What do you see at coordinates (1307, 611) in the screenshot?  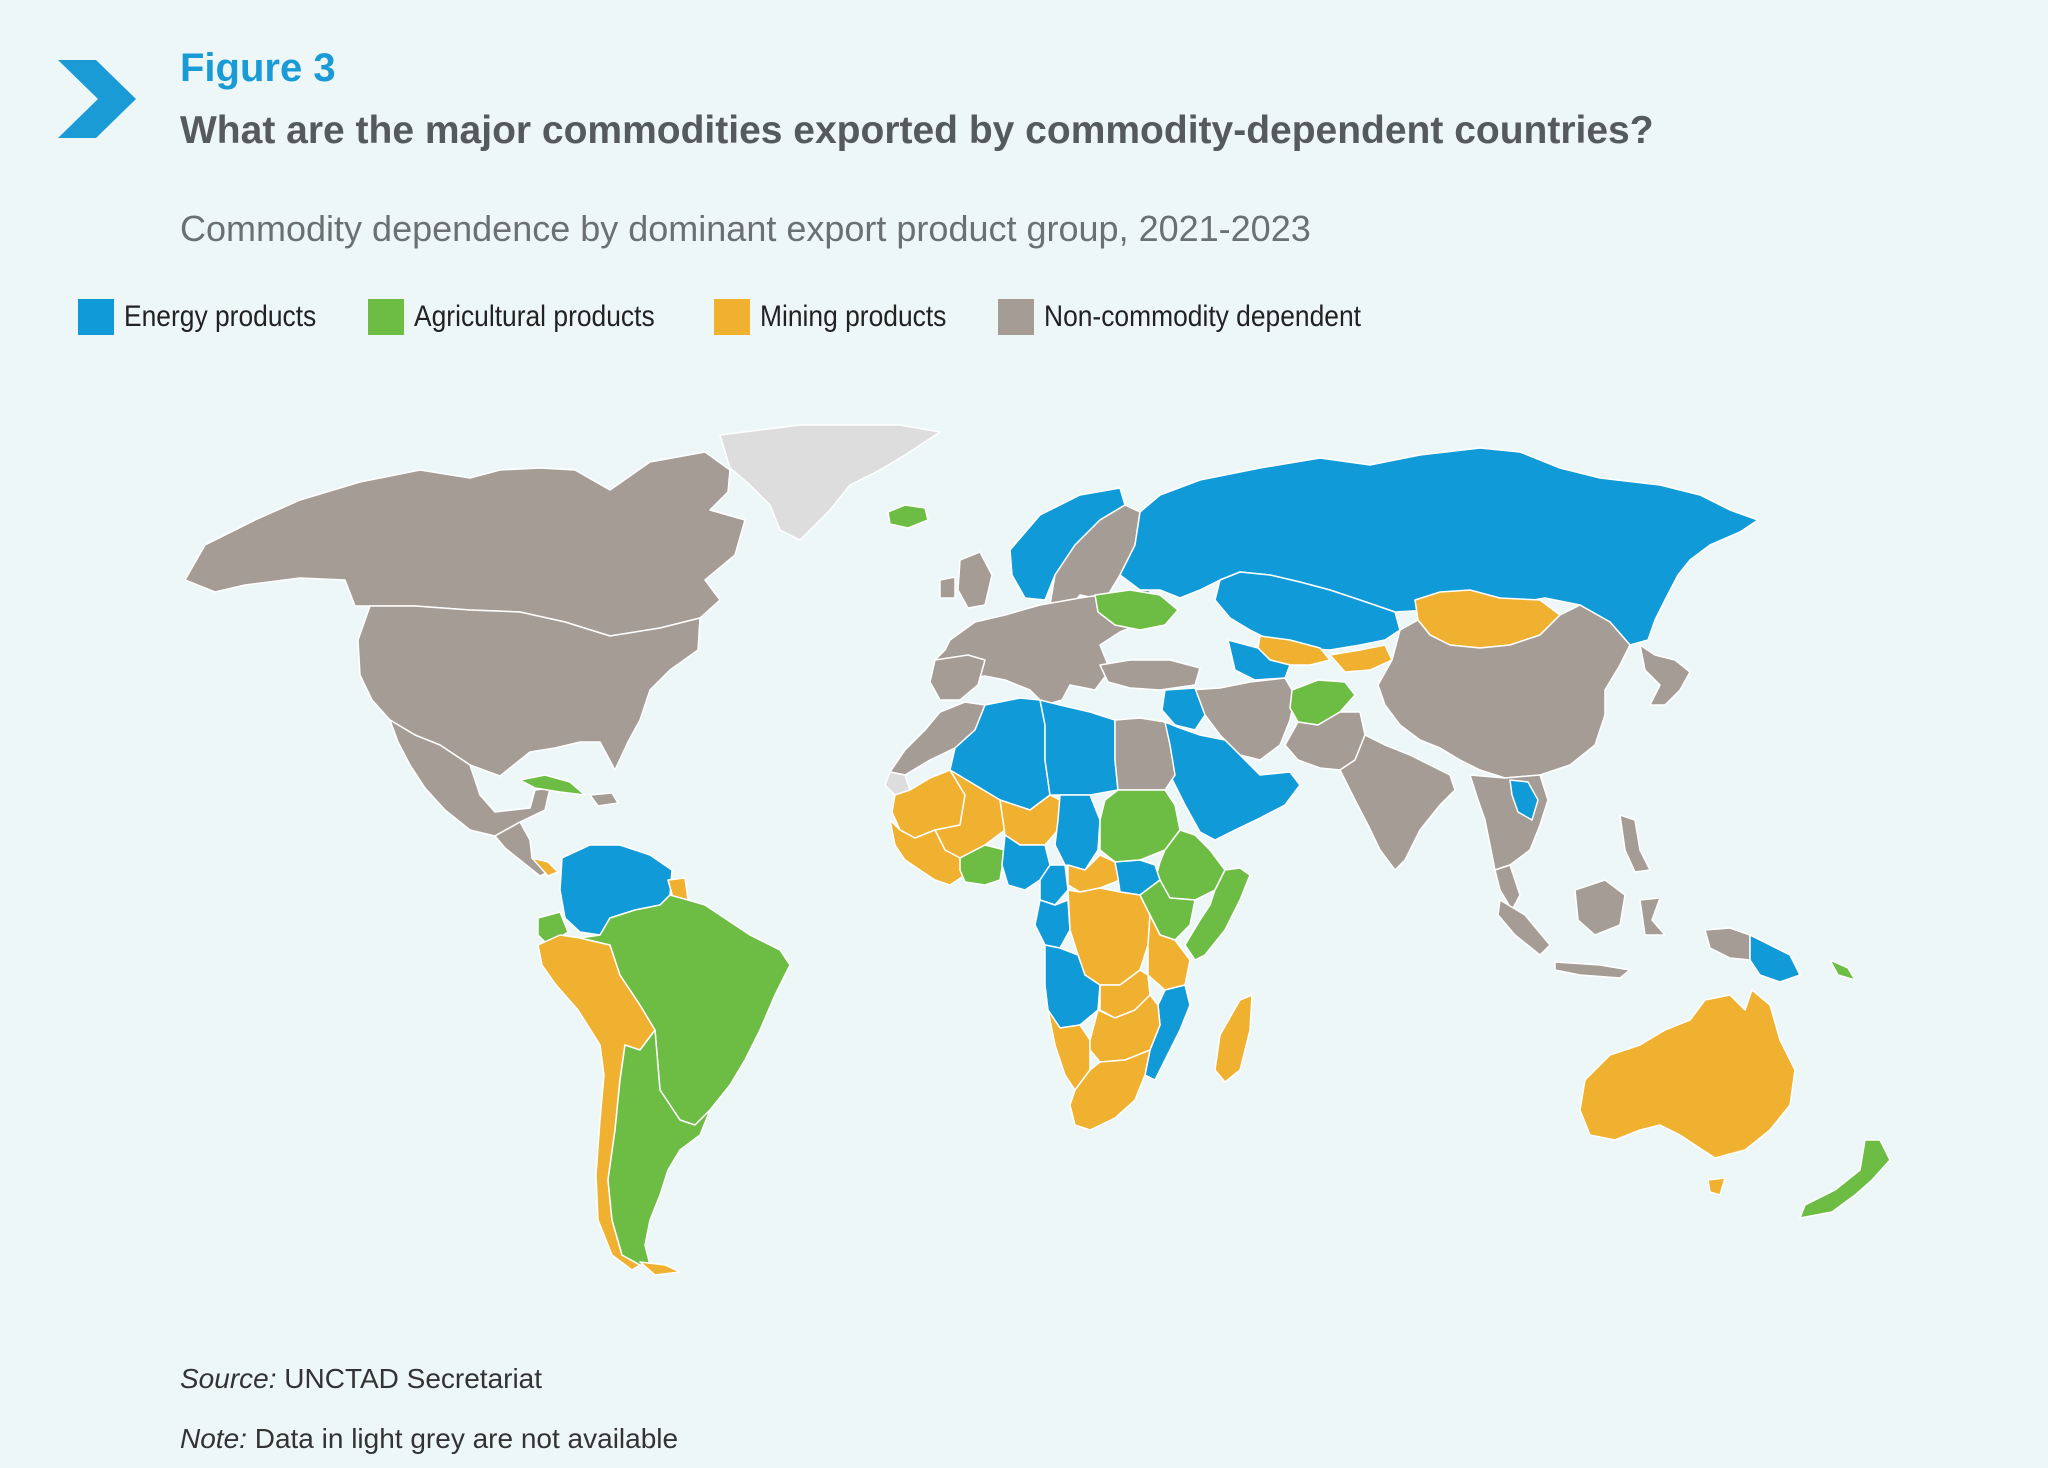 I see `region-kazakhstan` at bounding box center [1307, 611].